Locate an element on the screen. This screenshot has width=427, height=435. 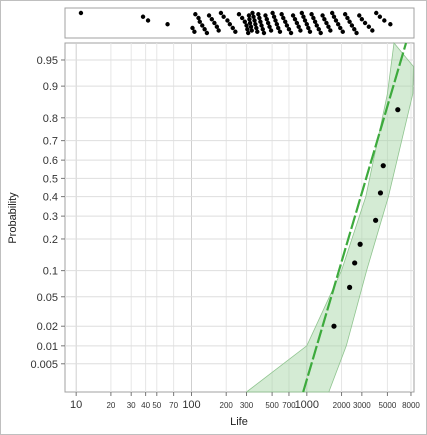
x-tick-label: 500 is located at coordinates (272, 405).